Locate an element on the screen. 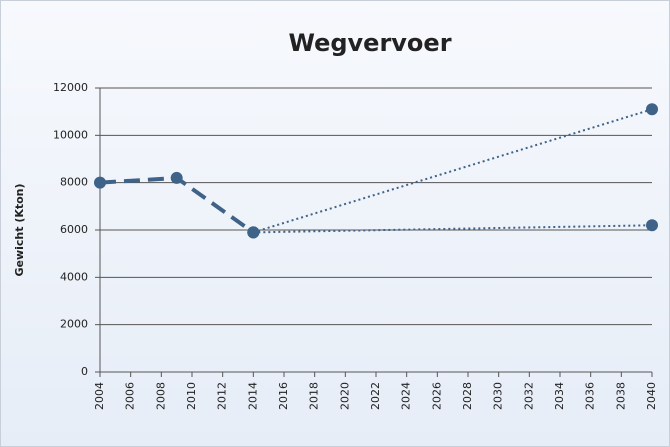  y-tick-label: 0 is located at coordinates (84, 371).